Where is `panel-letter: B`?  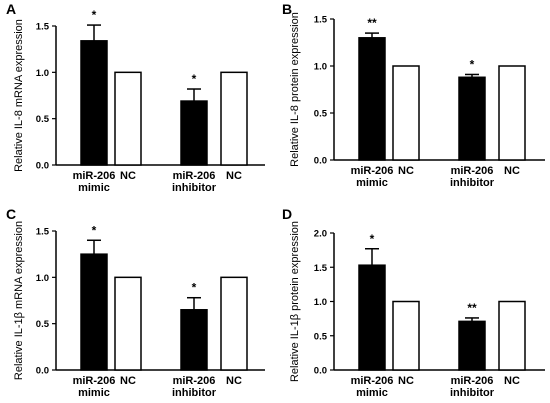 panel-letter: B is located at coordinates (287, 9).